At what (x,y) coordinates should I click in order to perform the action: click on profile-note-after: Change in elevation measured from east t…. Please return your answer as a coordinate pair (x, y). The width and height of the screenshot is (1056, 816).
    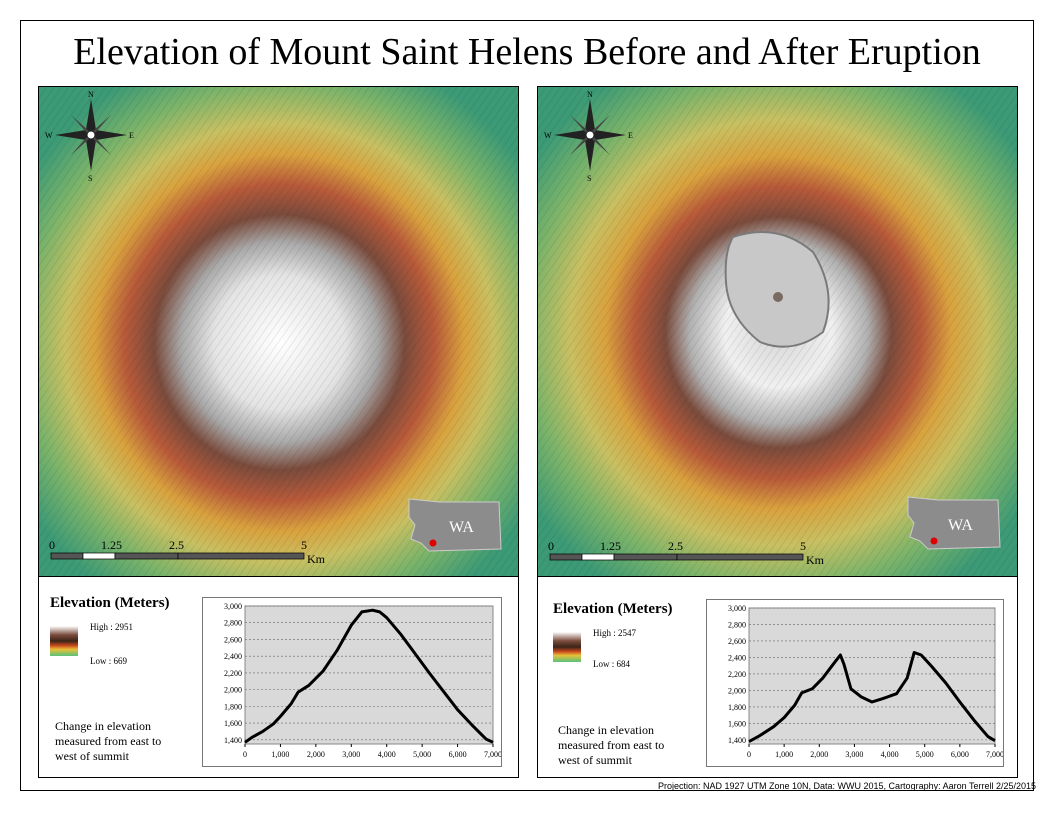
    Looking at the image, I should click on (611, 745).